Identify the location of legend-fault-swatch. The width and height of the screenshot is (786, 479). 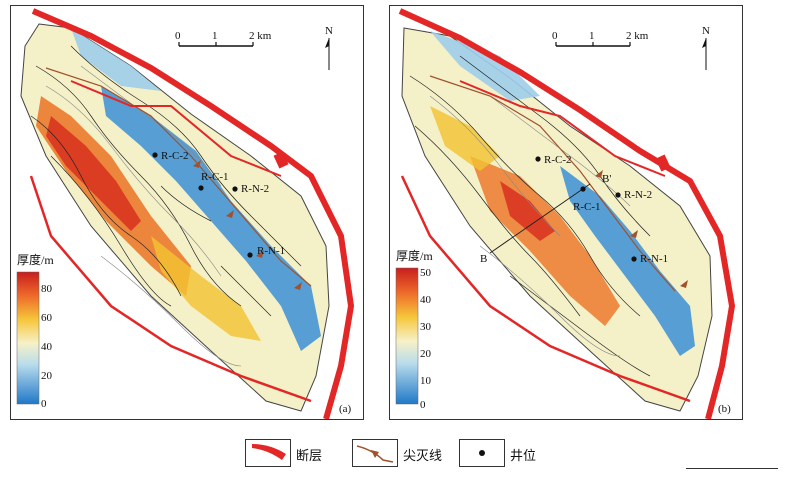
(268, 453).